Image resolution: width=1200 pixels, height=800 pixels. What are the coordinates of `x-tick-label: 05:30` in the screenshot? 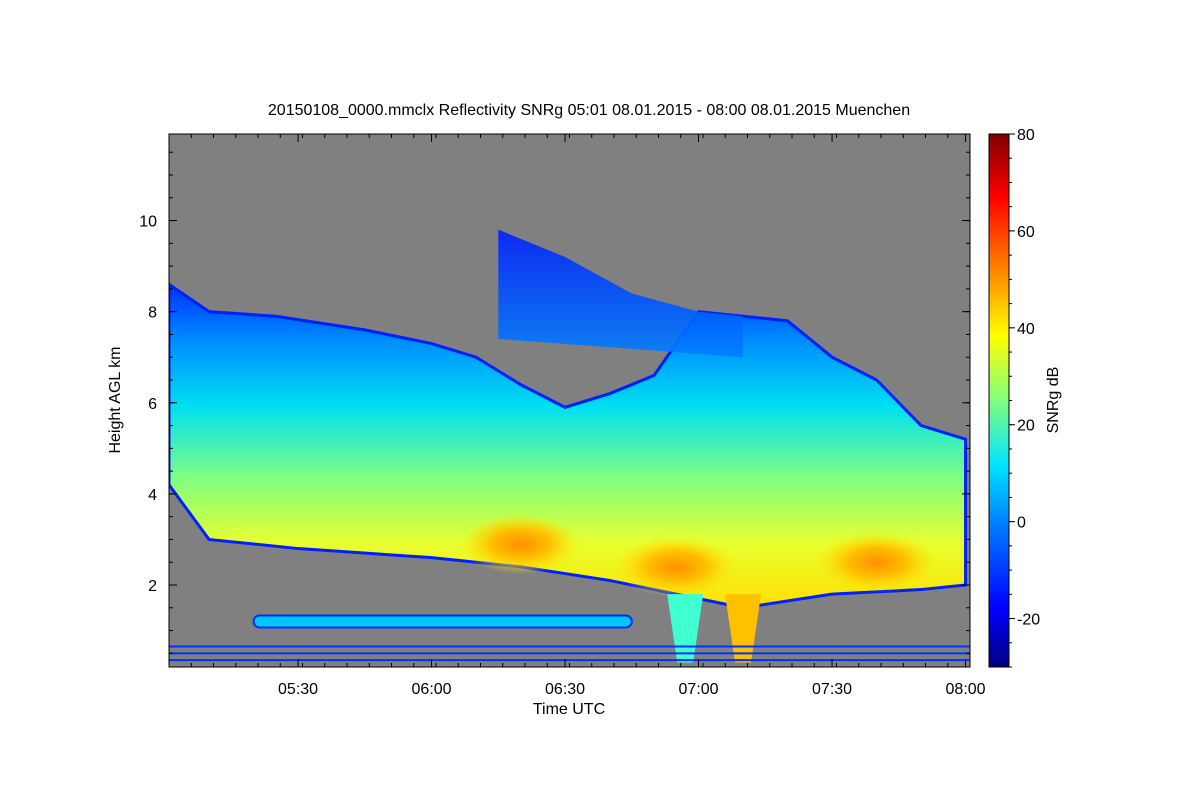 It's located at (298, 689).